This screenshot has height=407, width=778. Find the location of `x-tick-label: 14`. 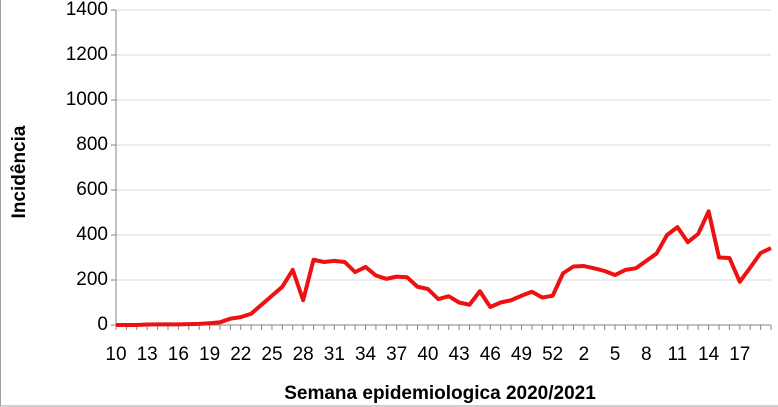

x-tick-label: 14 is located at coordinates (709, 354).